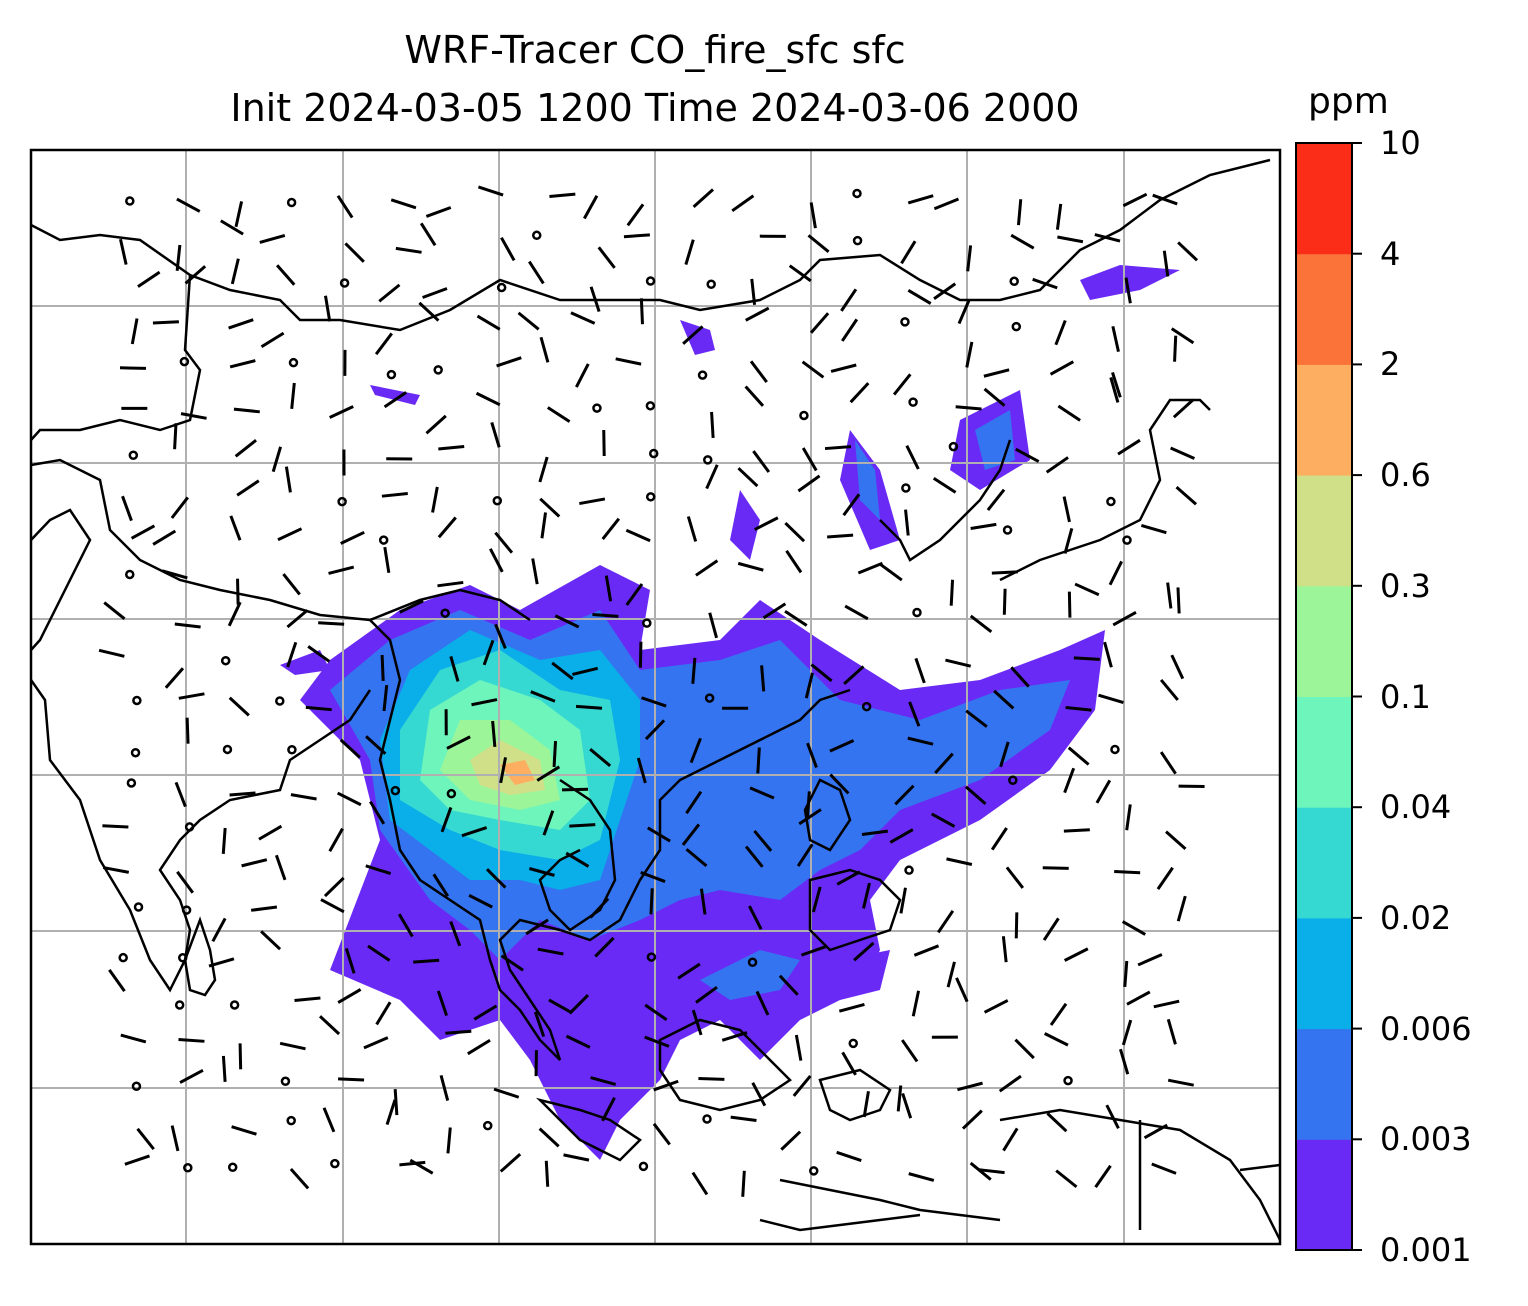 The width and height of the screenshot is (1528, 1306). Describe the element at coordinates (1416, 917) in the screenshot. I see `colorbar-tick-label: 0.02` at that location.